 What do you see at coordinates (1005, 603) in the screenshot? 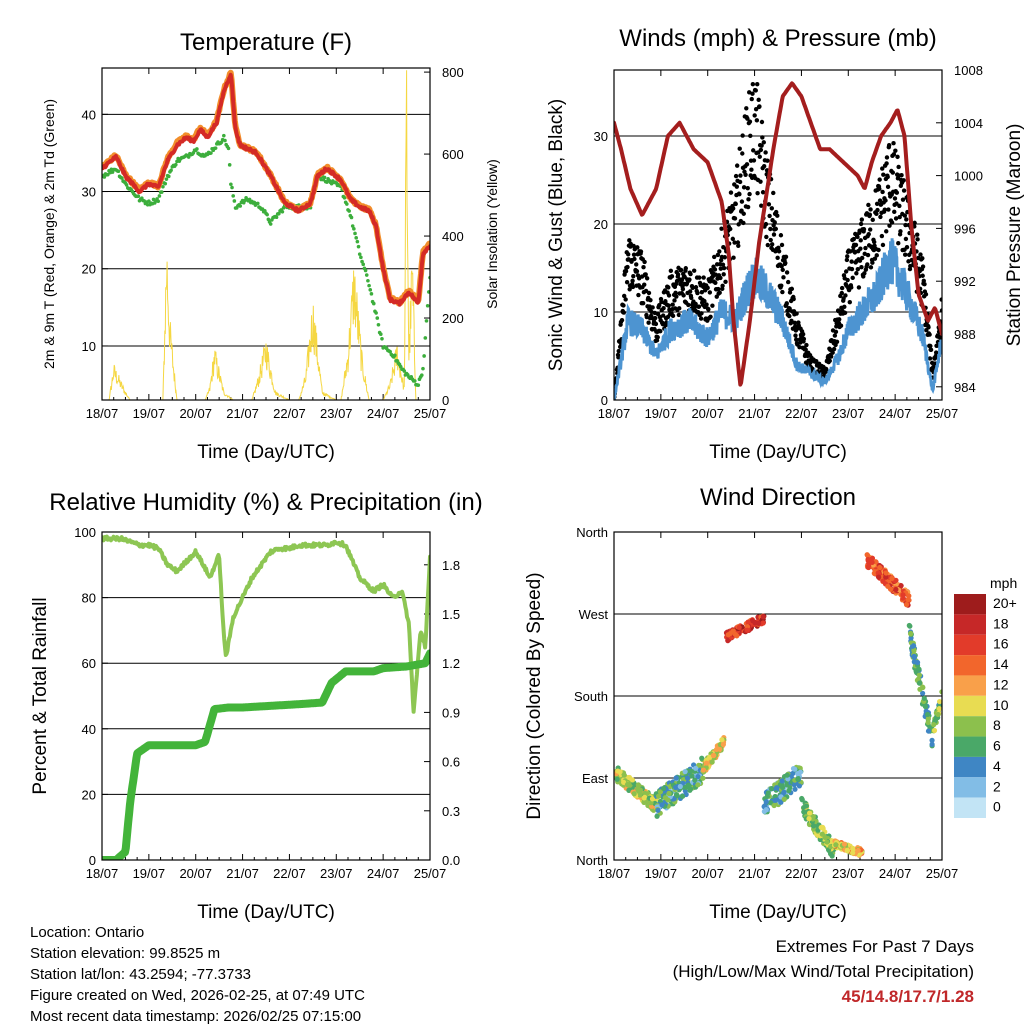
I see `colorbar-label: 20+` at bounding box center [1005, 603].